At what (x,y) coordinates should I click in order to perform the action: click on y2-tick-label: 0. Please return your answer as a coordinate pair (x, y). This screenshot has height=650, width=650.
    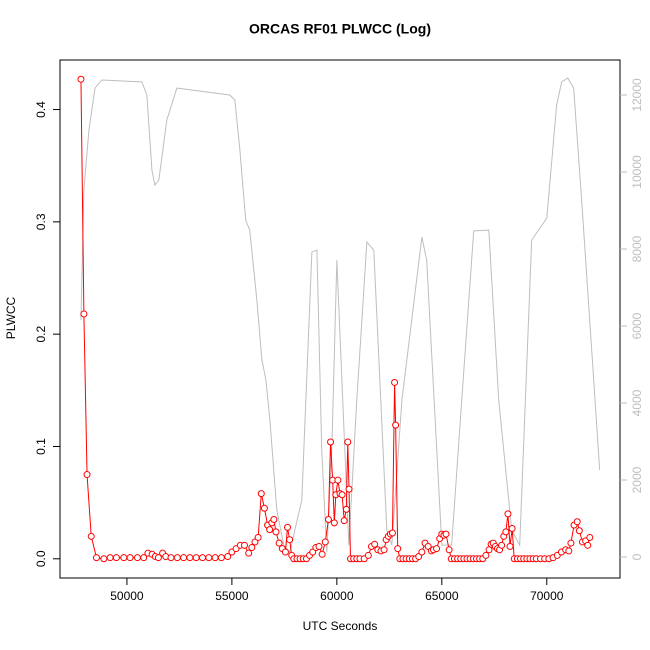
    Looking at the image, I should click on (637, 556).